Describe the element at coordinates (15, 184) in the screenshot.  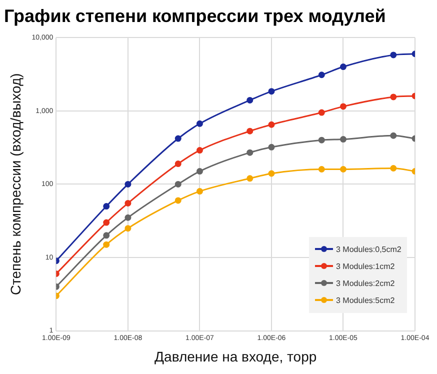
I see `y-axis-title: Степень компрессии (вход/выход)` at that location.